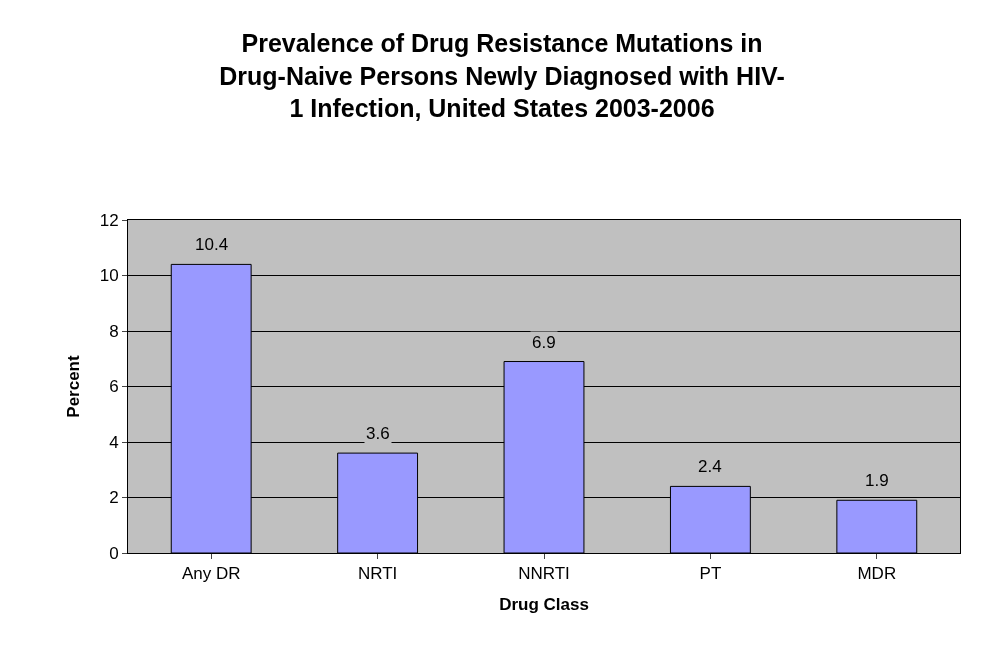  I want to click on x-tick-label: MDR, so click(877, 574).